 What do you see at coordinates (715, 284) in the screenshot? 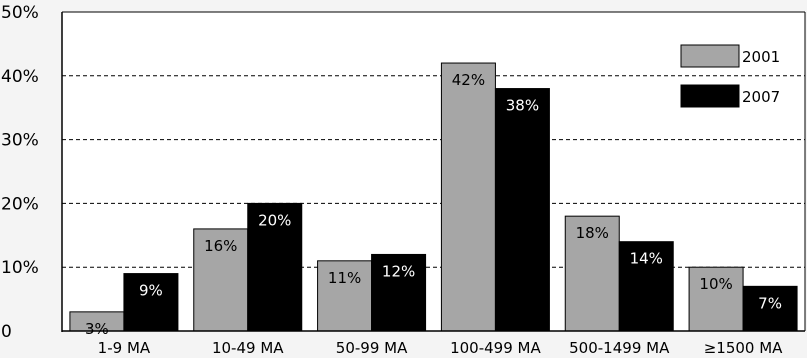
I see `data-label: 10%` at bounding box center [715, 284].